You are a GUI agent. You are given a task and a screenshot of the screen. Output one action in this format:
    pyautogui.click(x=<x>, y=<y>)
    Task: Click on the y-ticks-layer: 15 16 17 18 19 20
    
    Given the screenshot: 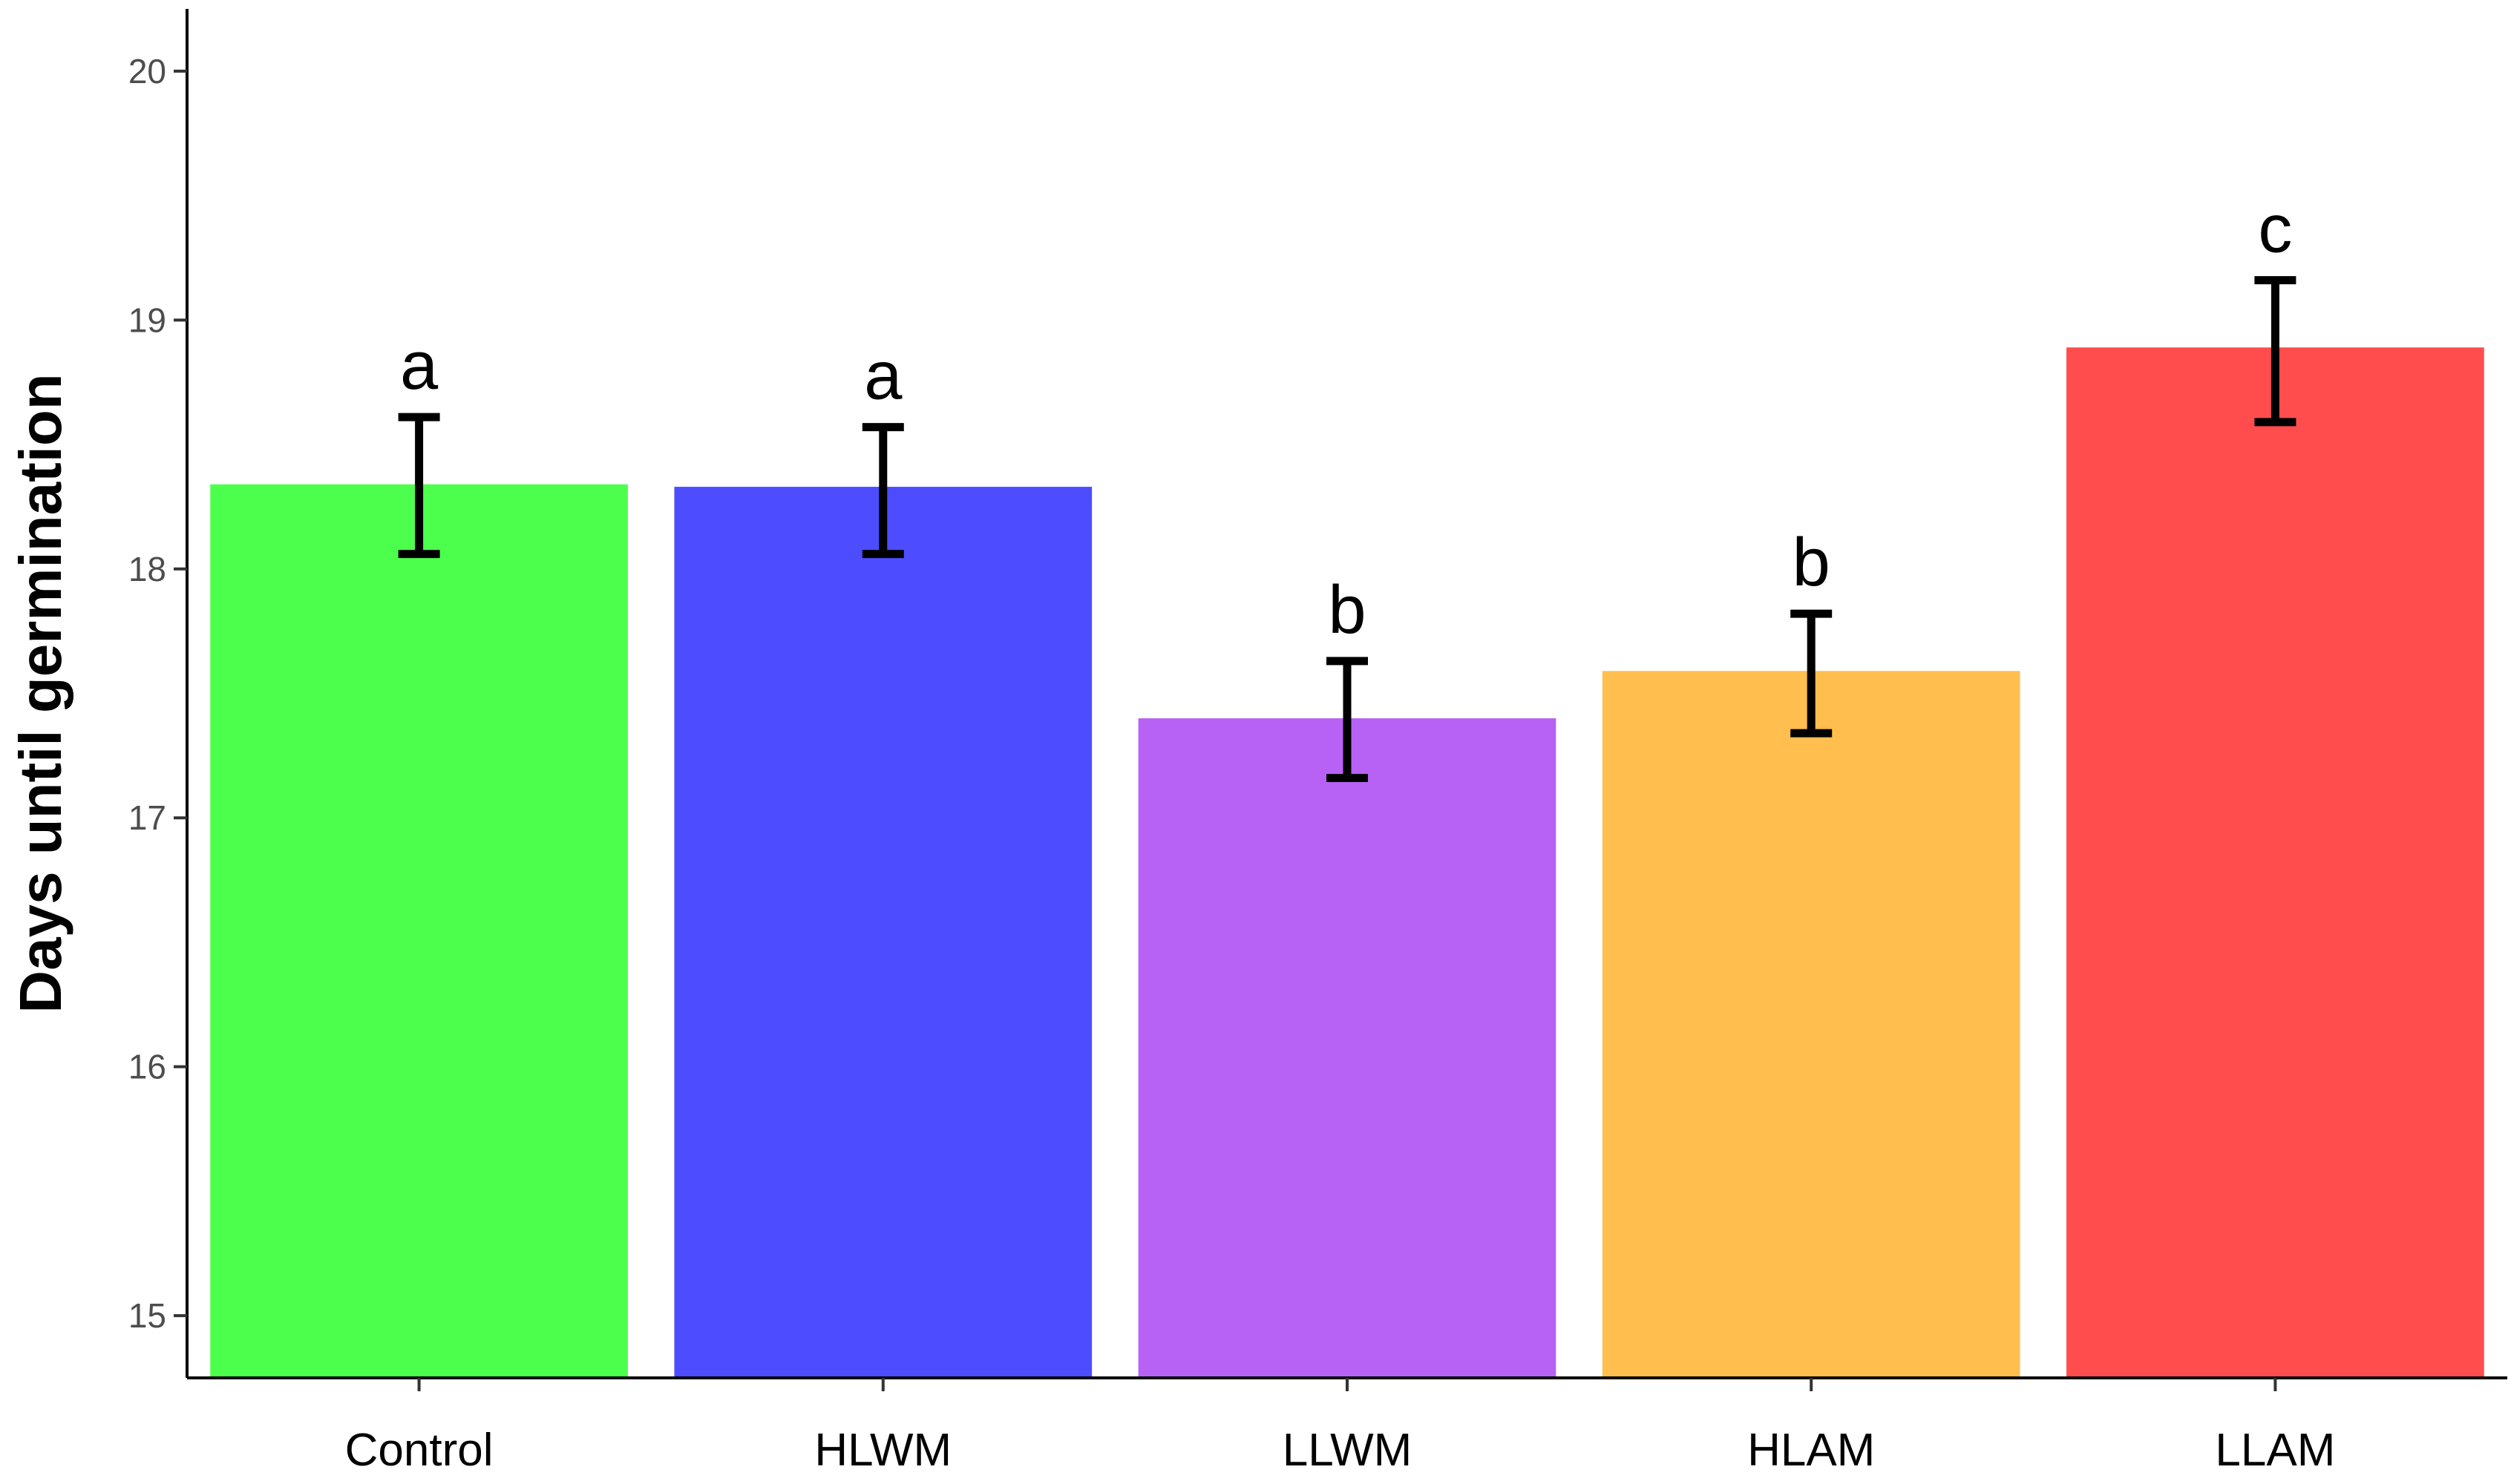 What is the action you would take?
    pyautogui.click(x=157, y=693)
    